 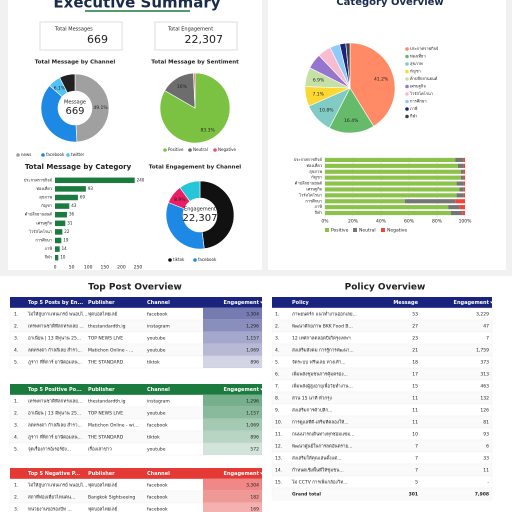 What do you see at coordinates (55, 268) in the screenshot?
I see `x-tick-label: 0` at bounding box center [55, 268].